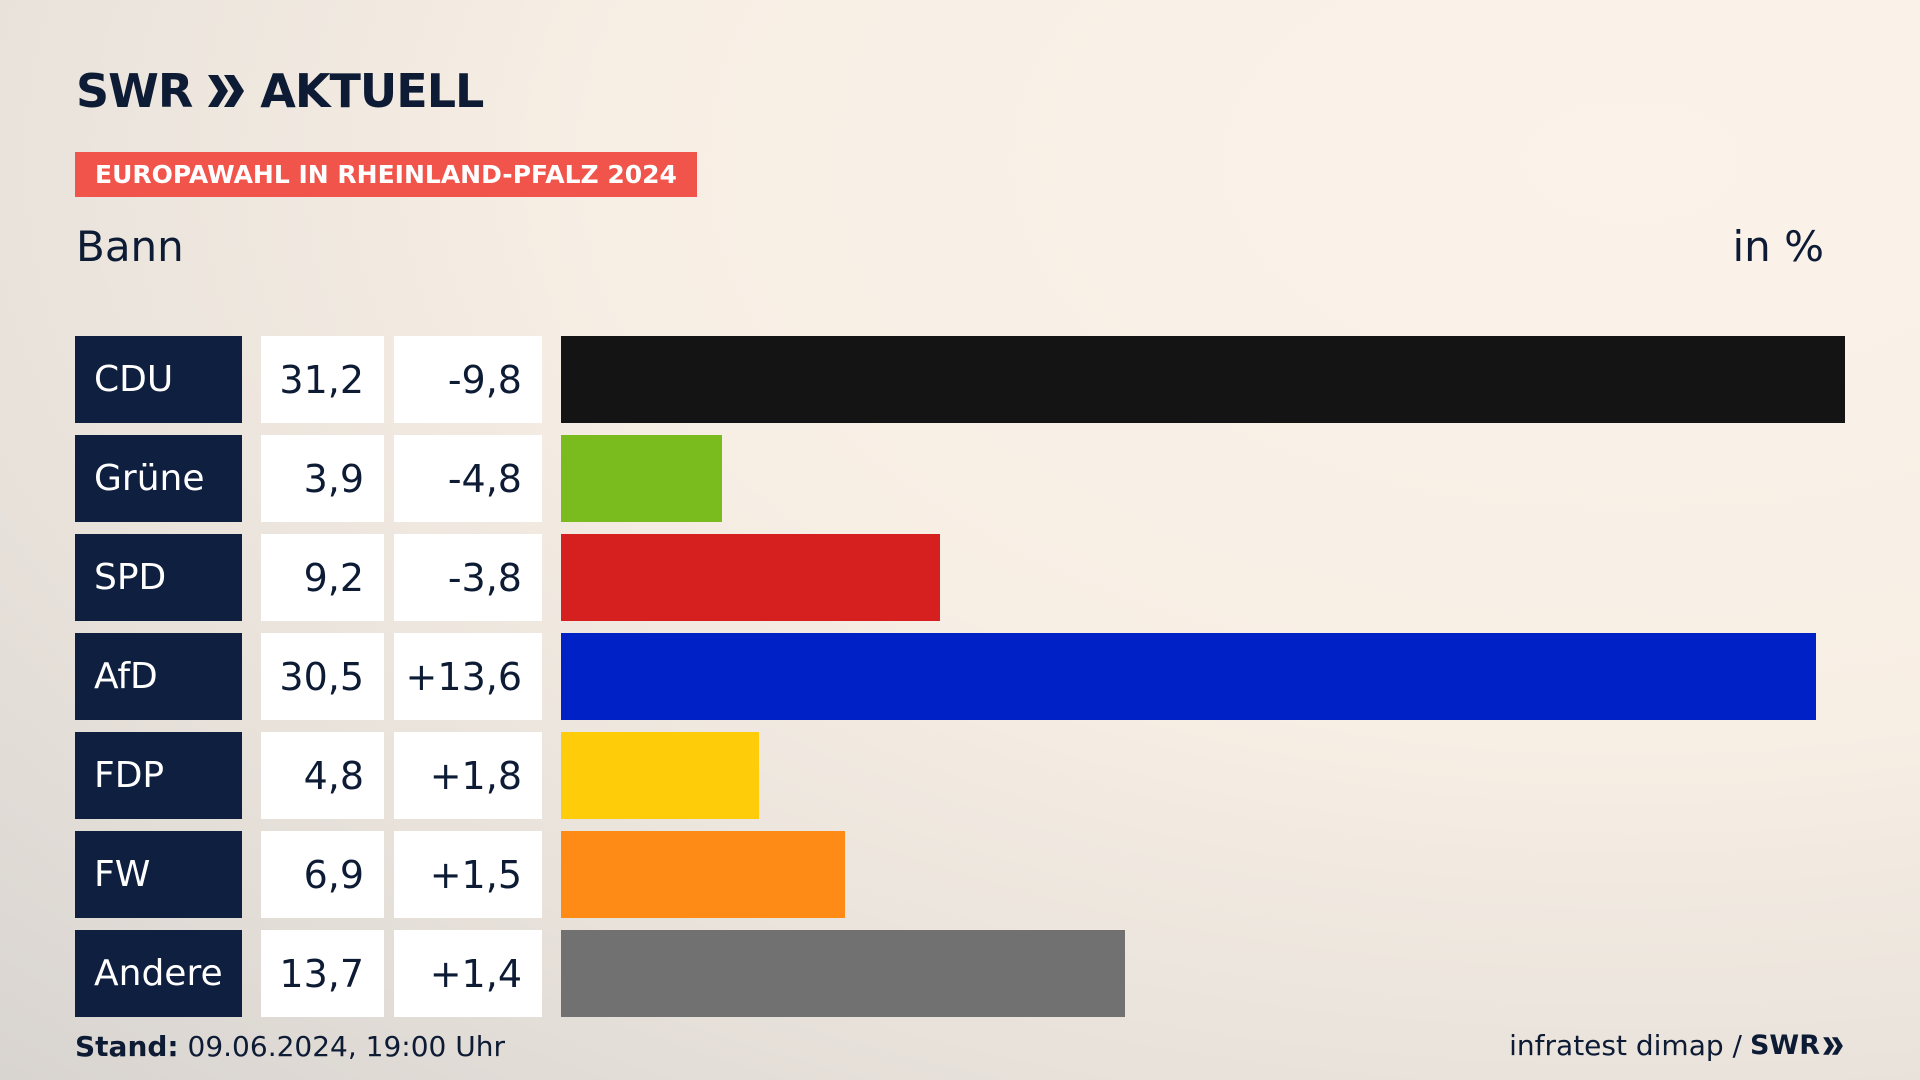  I want to click on brand-name: SWR, so click(134, 91).